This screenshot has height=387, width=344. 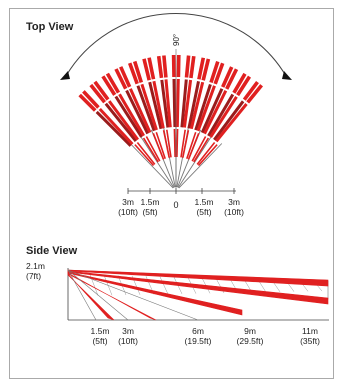 I want to click on side-beam-far, so click(x=198, y=278).